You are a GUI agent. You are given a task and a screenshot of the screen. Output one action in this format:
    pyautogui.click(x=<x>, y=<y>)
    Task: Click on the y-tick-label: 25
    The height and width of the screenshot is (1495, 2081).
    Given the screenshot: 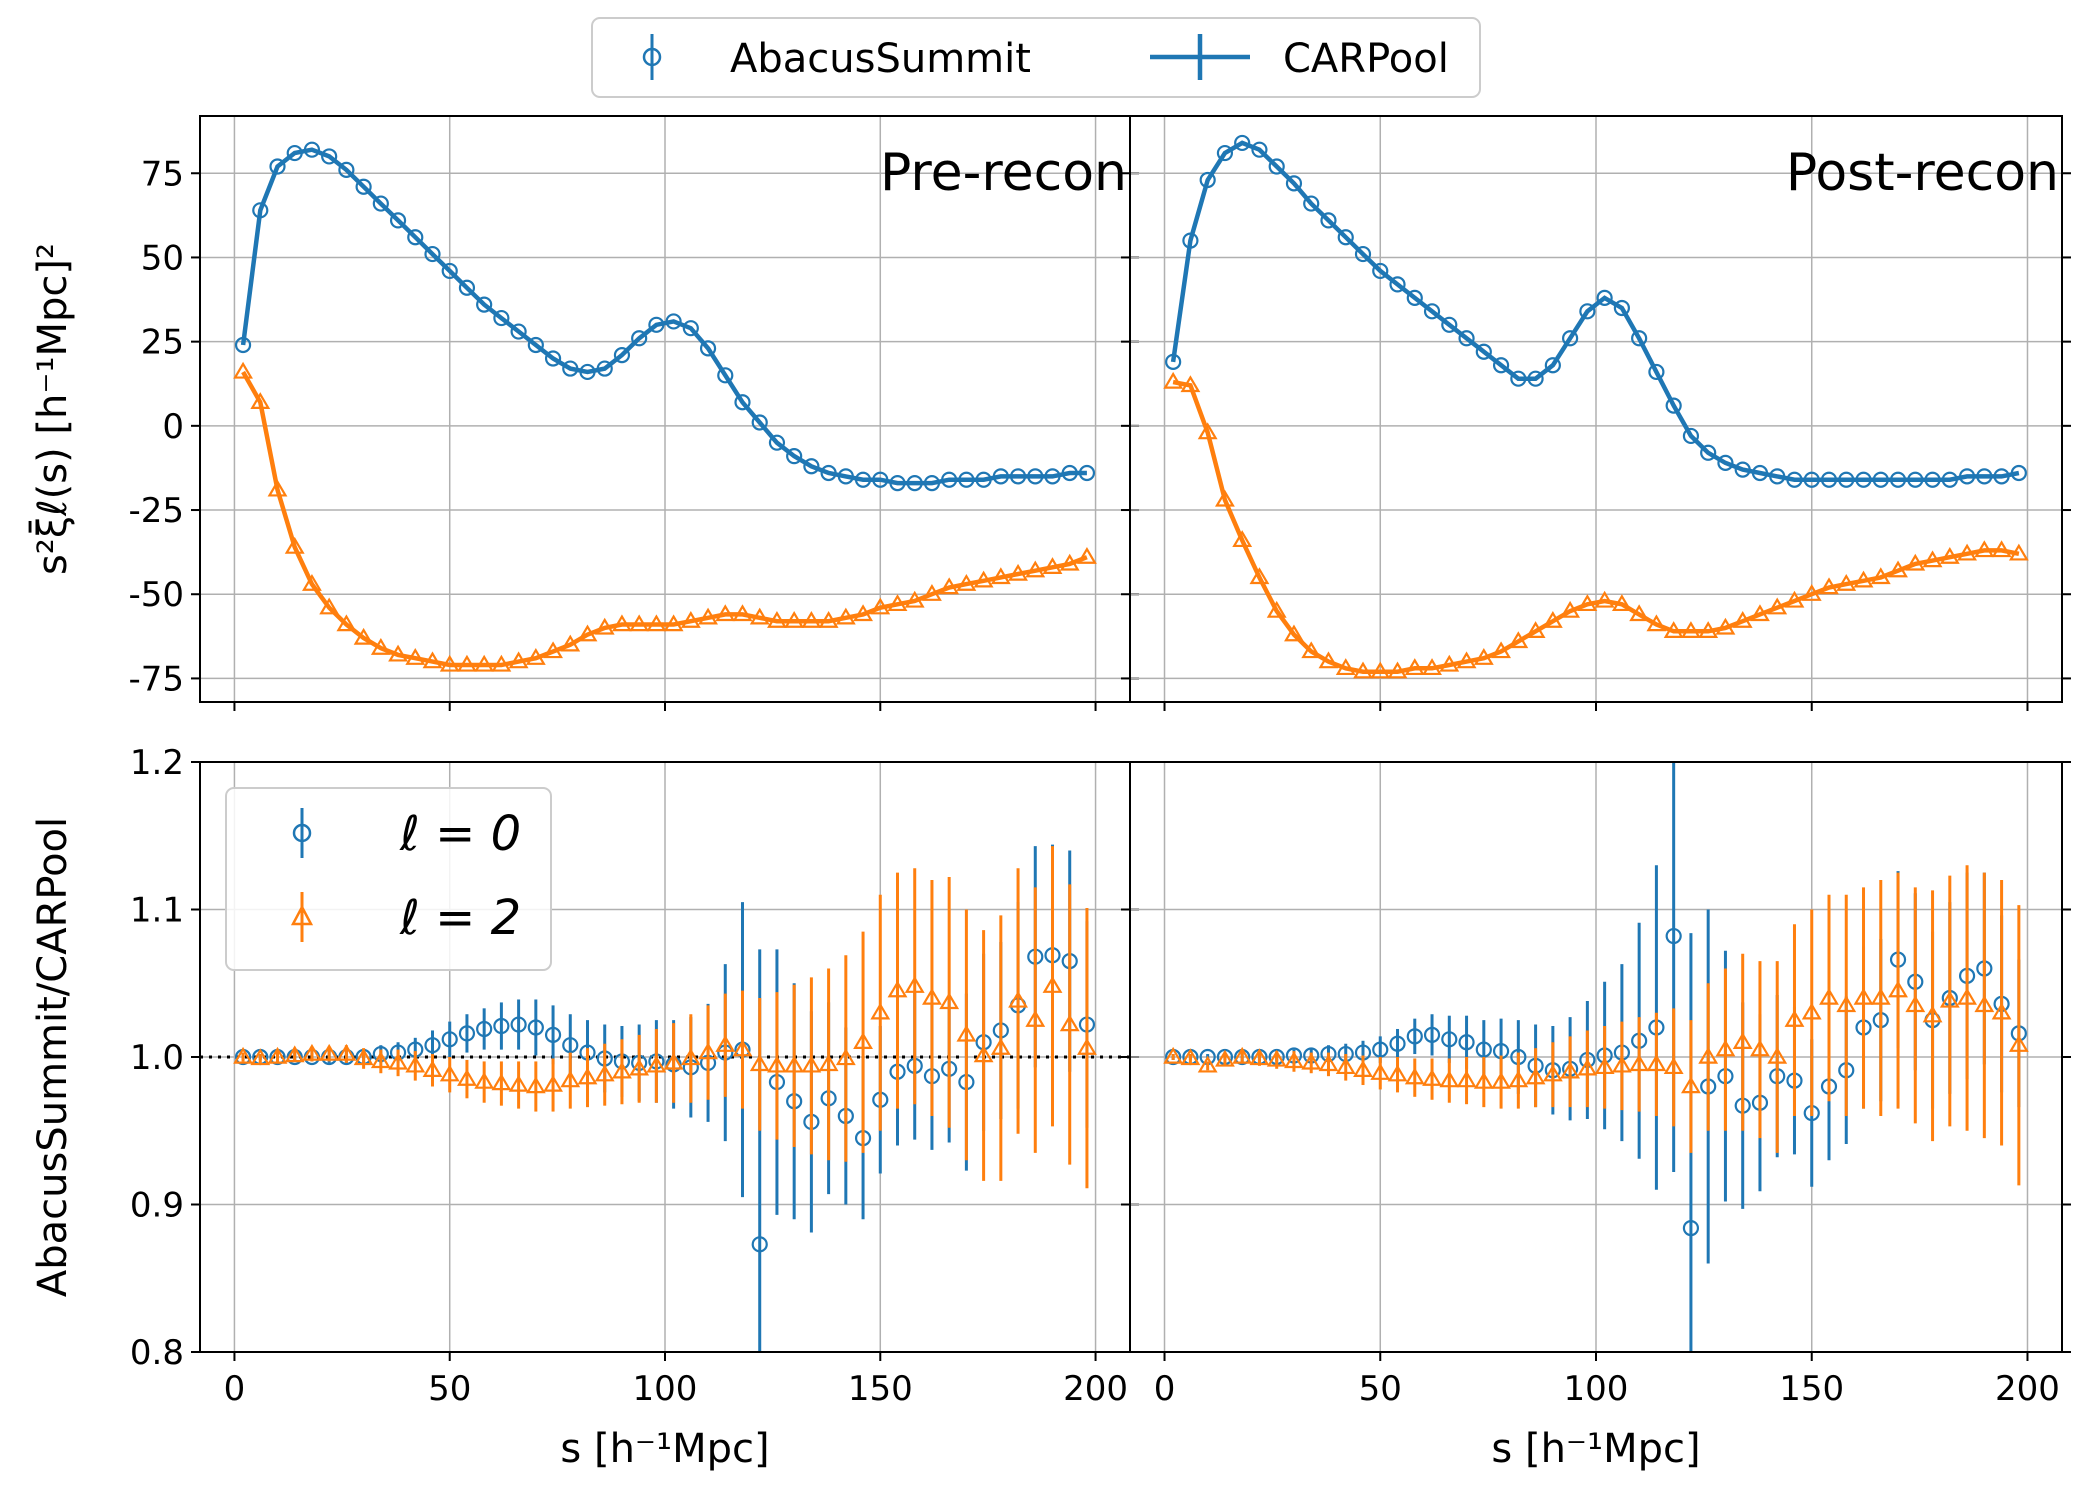 What is the action you would take?
    pyautogui.click(x=162, y=343)
    